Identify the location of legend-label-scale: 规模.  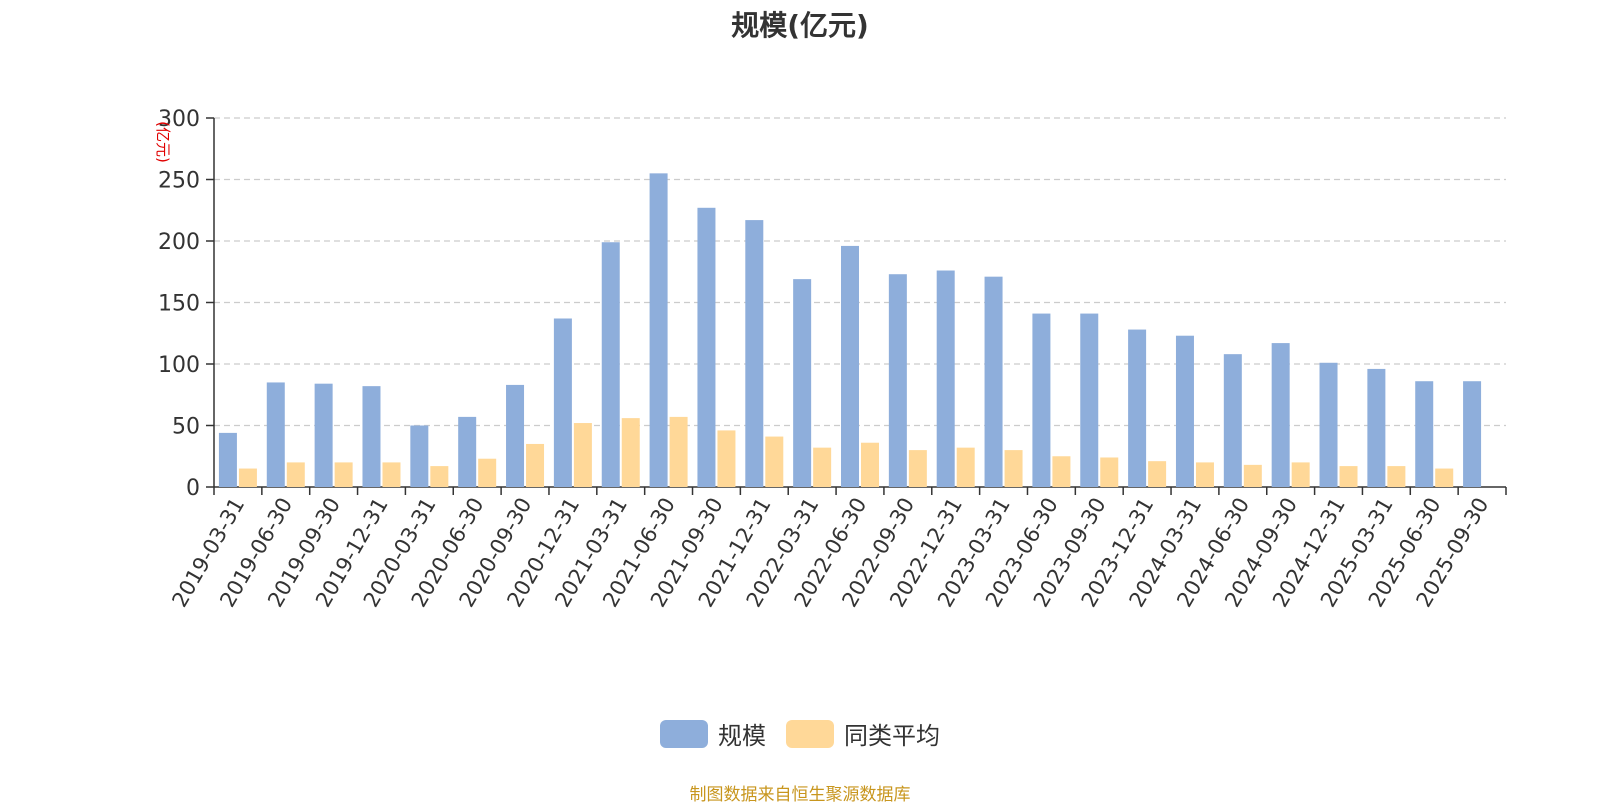
(742, 736).